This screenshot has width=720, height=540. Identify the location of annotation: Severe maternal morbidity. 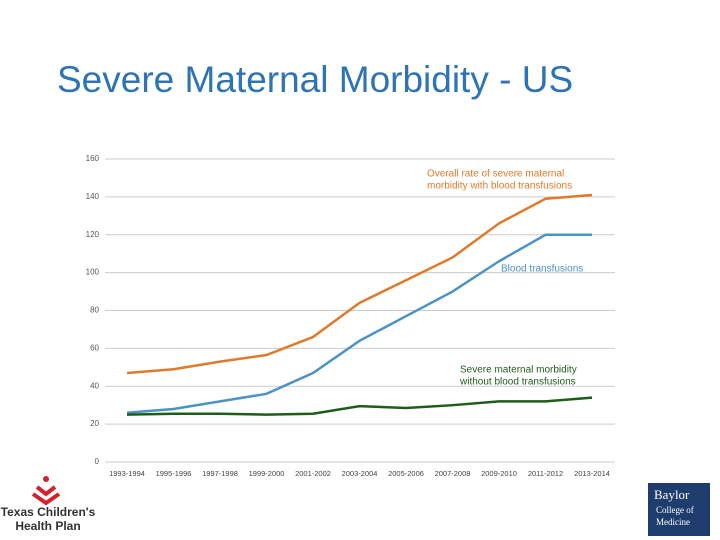
(518, 370).